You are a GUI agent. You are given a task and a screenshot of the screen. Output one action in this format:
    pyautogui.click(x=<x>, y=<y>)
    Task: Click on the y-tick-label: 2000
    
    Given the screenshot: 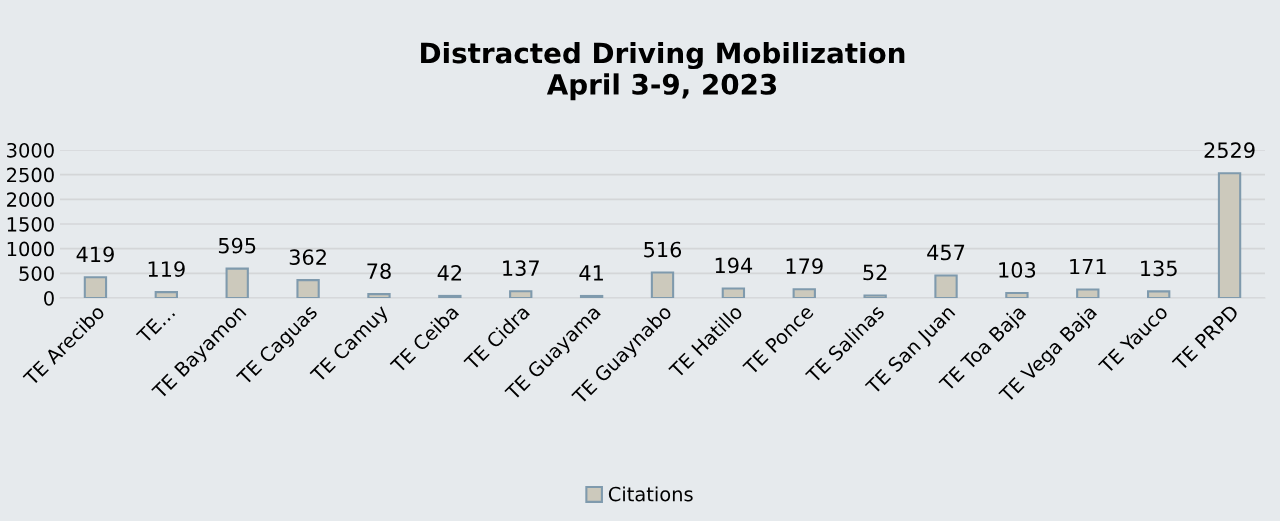 What is the action you would take?
    pyautogui.click(x=30, y=199)
    